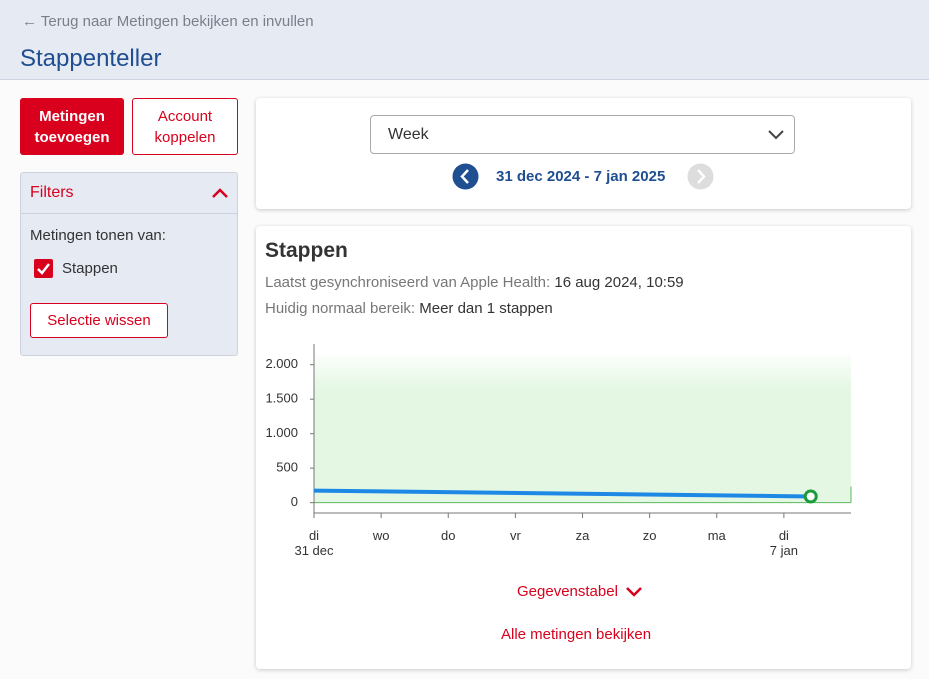  I want to click on y-tick-label: 1.500, so click(281, 398).